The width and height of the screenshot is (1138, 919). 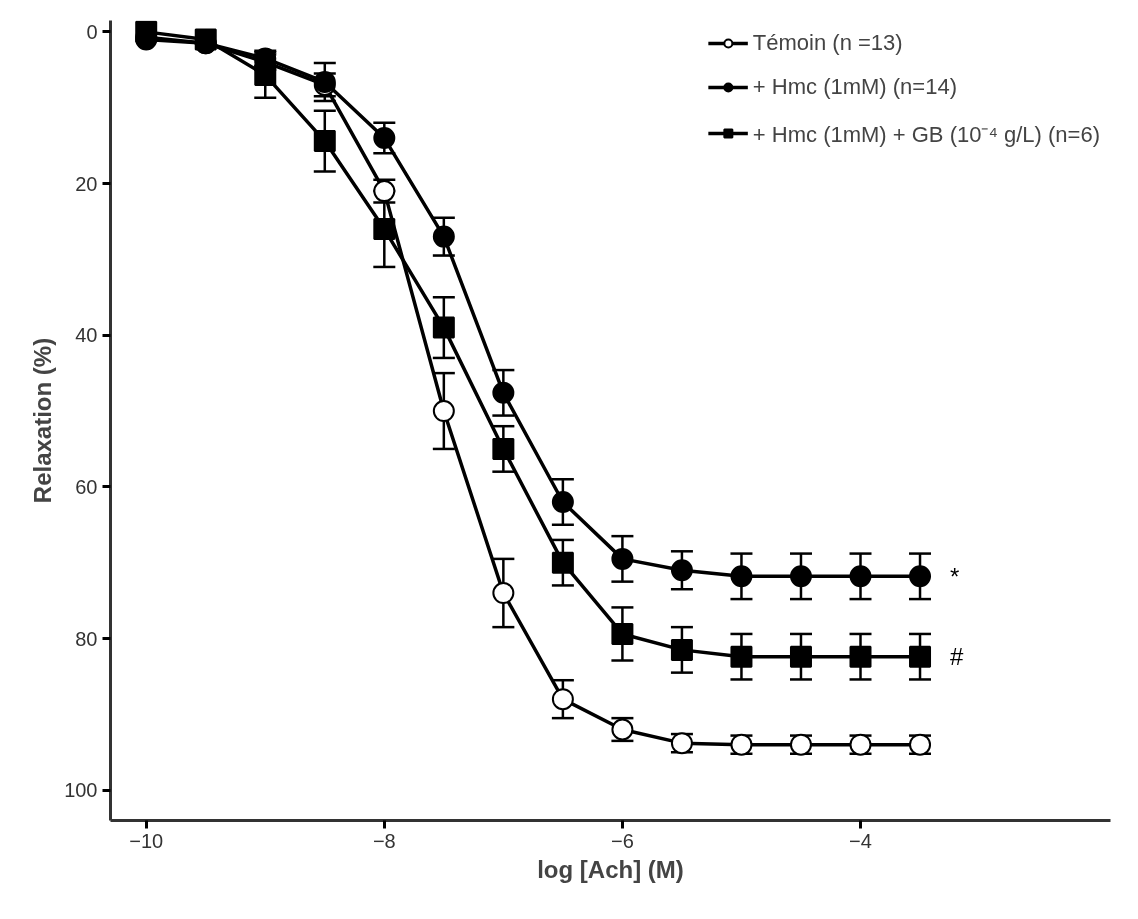 What do you see at coordinates (957, 657) in the screenshot?
I see `annotation: #` at bounding box center [957, 657].